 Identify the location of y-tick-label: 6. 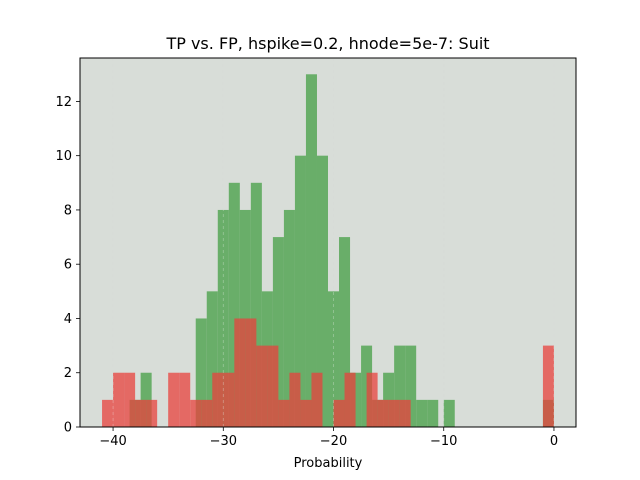
(68, 265).